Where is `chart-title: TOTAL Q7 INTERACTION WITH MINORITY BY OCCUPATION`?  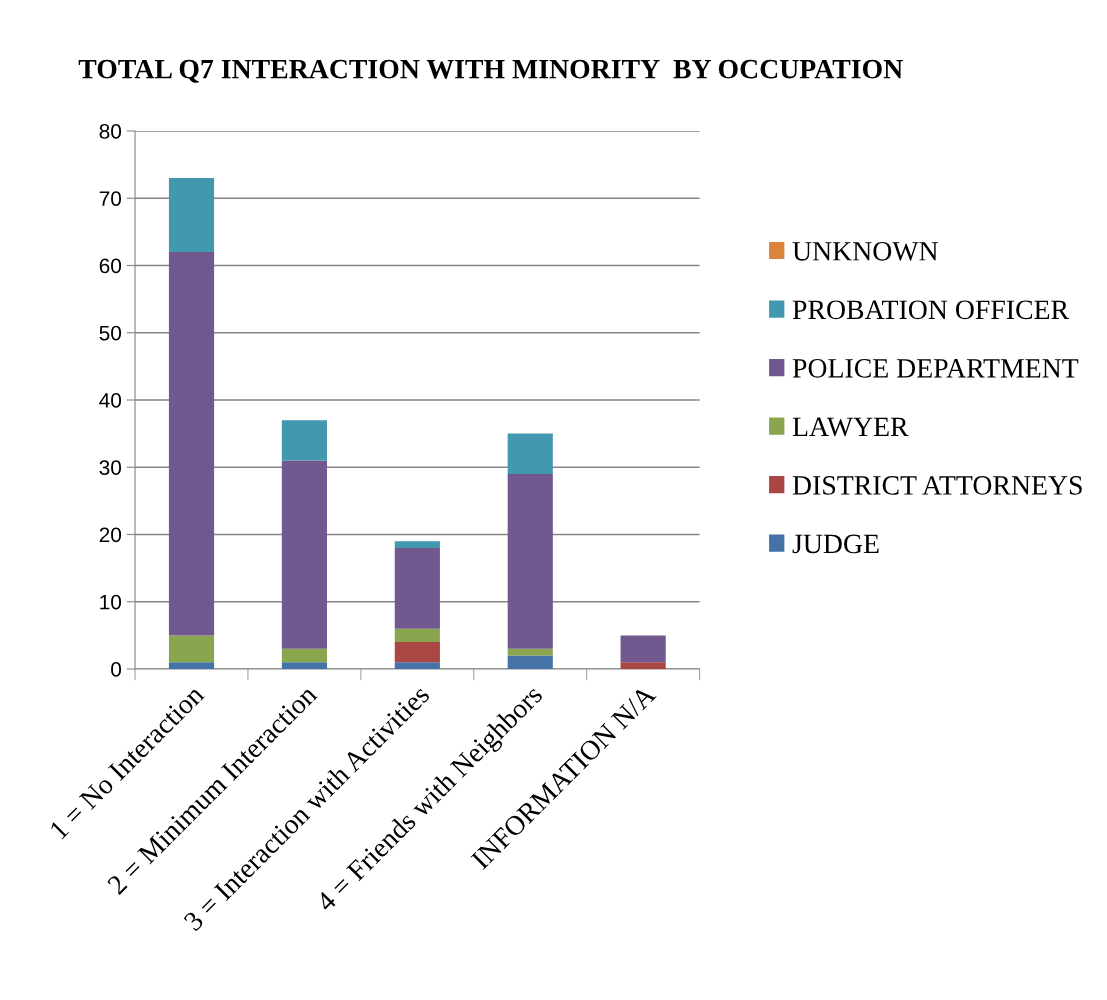 chart-title: TOTAL Q7 INTERACTION WITH MINORITY BY OCCUPATION is located at coordinates (490, 71).